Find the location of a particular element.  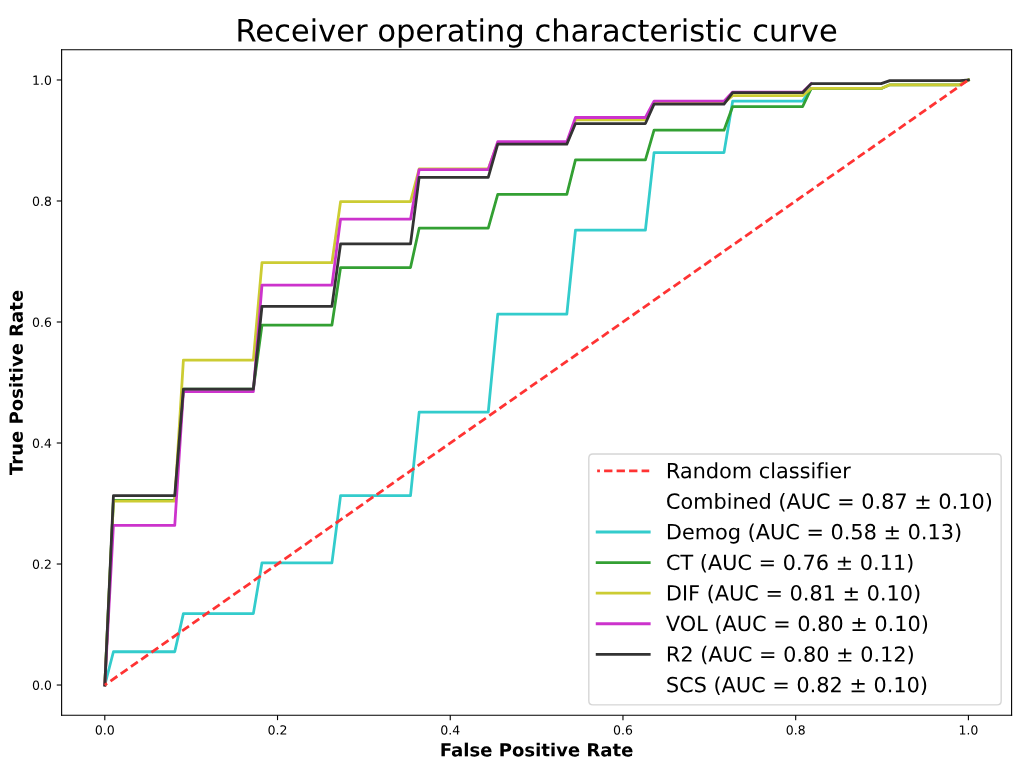

legend-label: Demog (AUC = 0.58 ± 0.13) is located at coordinates (814, 533).